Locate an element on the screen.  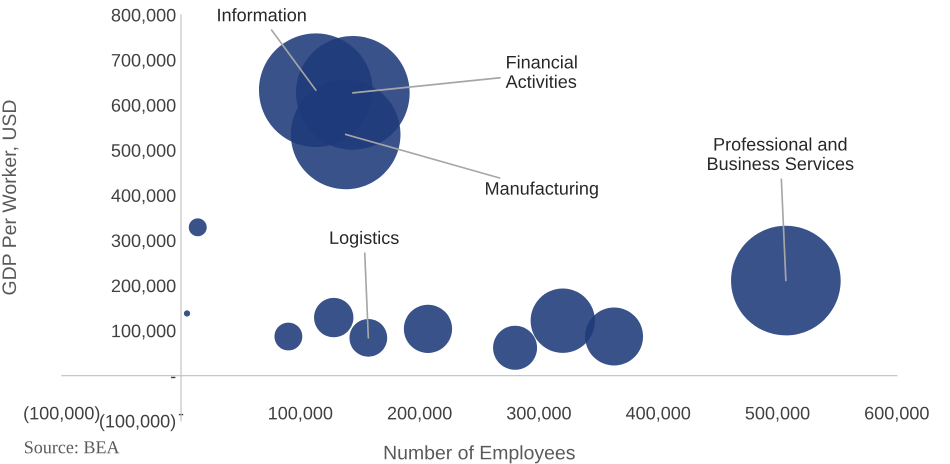
annotation: Financial Activities is located at coordinates (541, 71).